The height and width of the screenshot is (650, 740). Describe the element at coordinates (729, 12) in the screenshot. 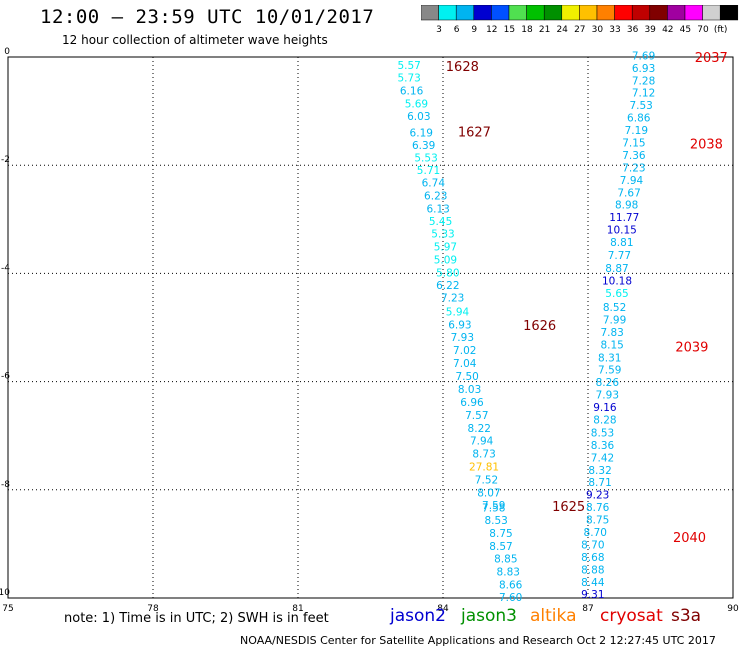

I see `color-scale-swatch` at that location.